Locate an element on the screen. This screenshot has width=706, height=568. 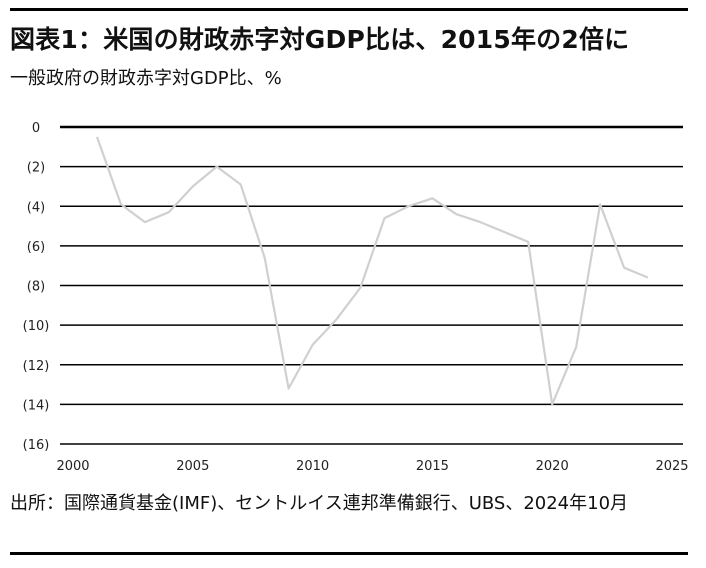
y-tick-label: (4) is located at coordinates (36, 207).